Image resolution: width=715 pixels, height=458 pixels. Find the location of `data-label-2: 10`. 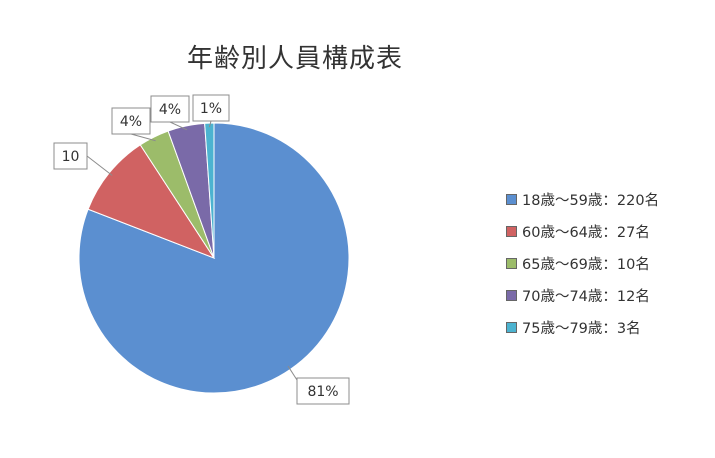

data-label-2: 10 is located at coordinates (71, 157).